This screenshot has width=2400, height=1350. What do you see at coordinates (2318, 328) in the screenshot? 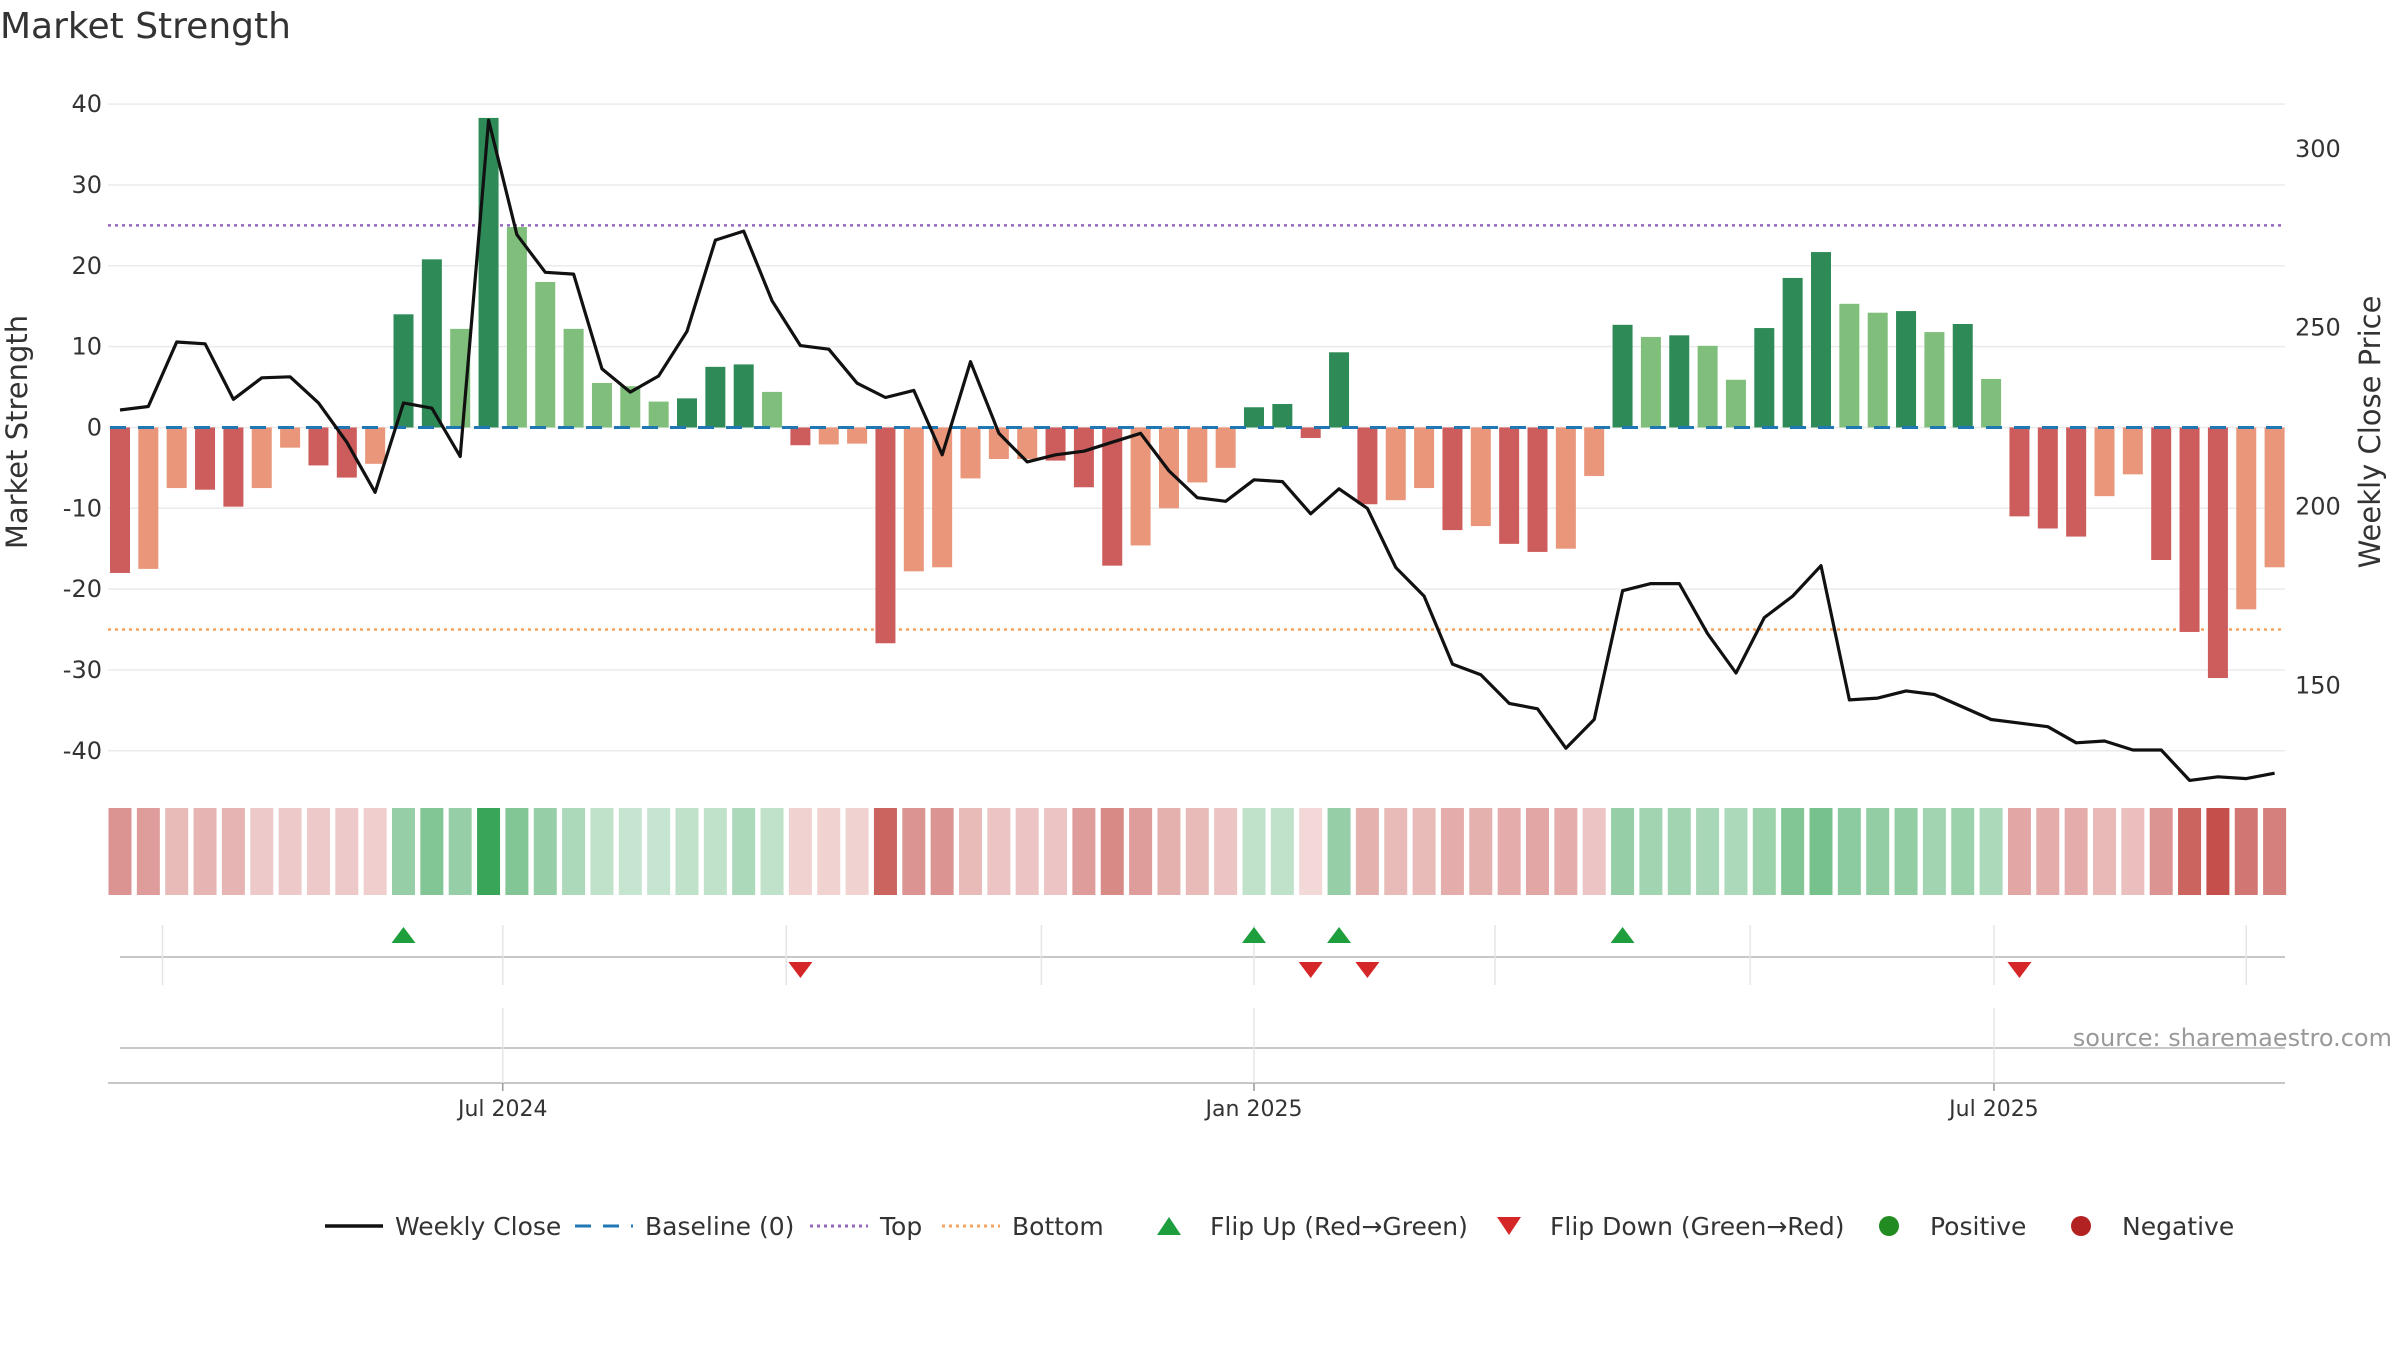
I see `right-tick-label: 250` at bounding box center [2318, 328].